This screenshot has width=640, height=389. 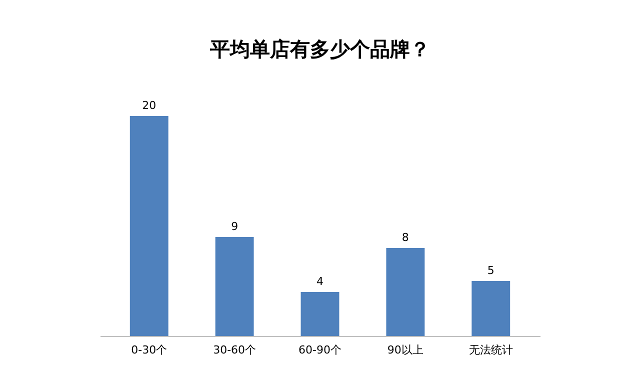 What do you see at coordinates (149, 105) in the screenshot?
I see `data-label: 20` at bounding box center [149, 105].